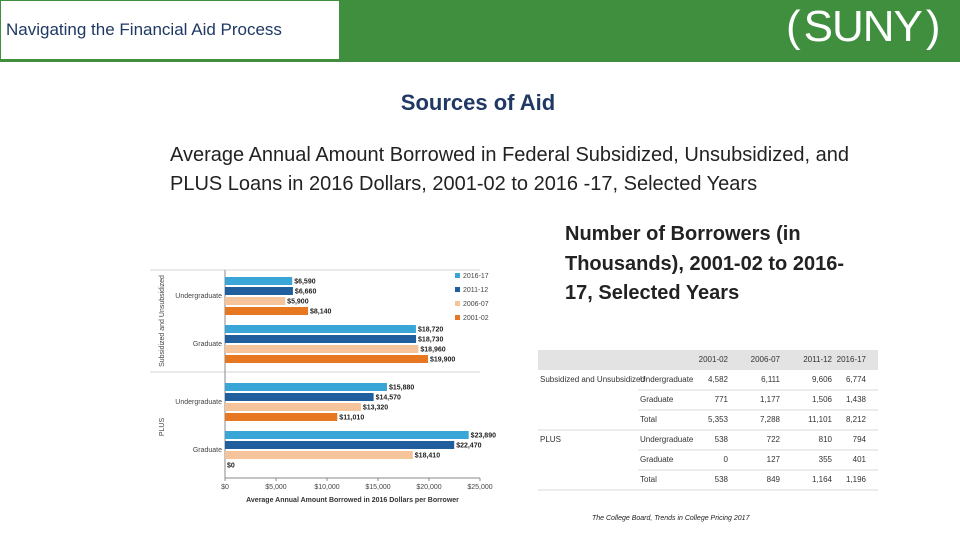 This screenshot has height=540, width=960. I want to click on table-header: 2006-07, so click(766, 359).